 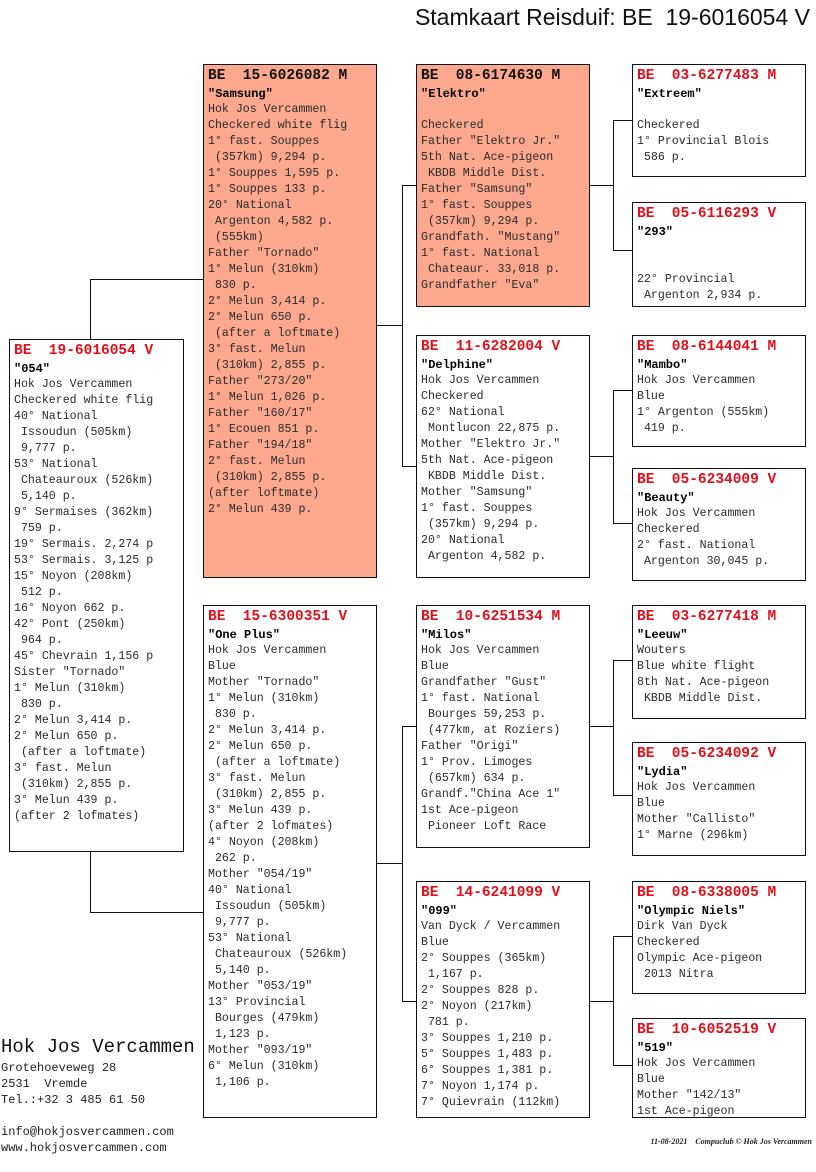 I want to click on info-line: 1° Argenton (555km), so click(x=703, y=412).